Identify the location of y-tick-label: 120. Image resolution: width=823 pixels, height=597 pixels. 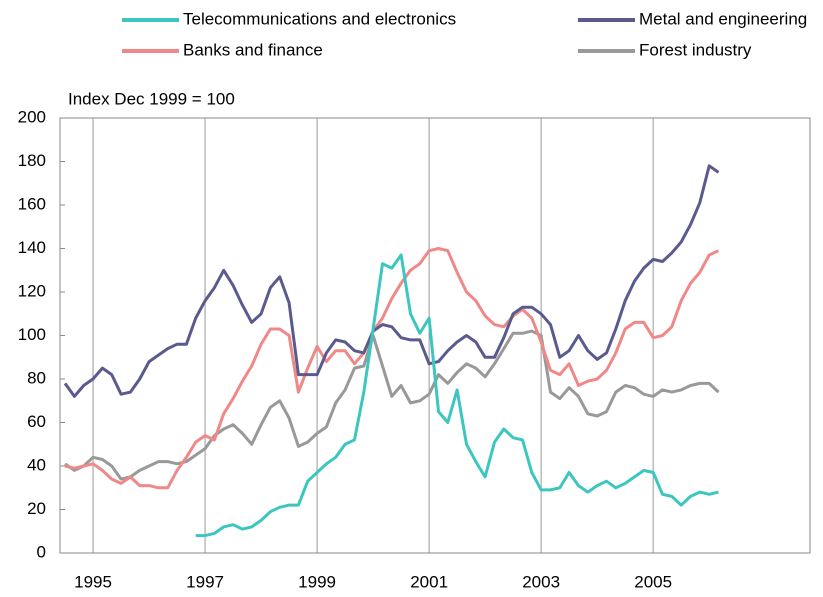
(32, 290).